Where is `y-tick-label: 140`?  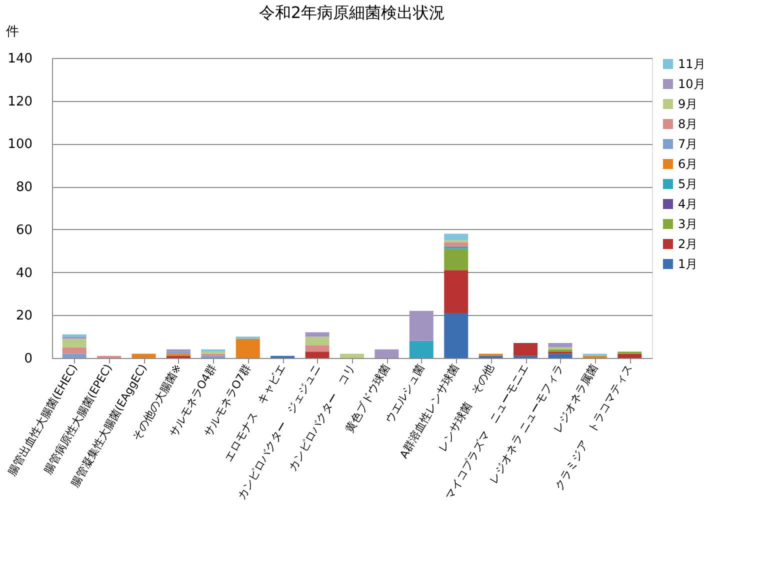
y-tick-label: 140 is located at coordinates (20, 59).